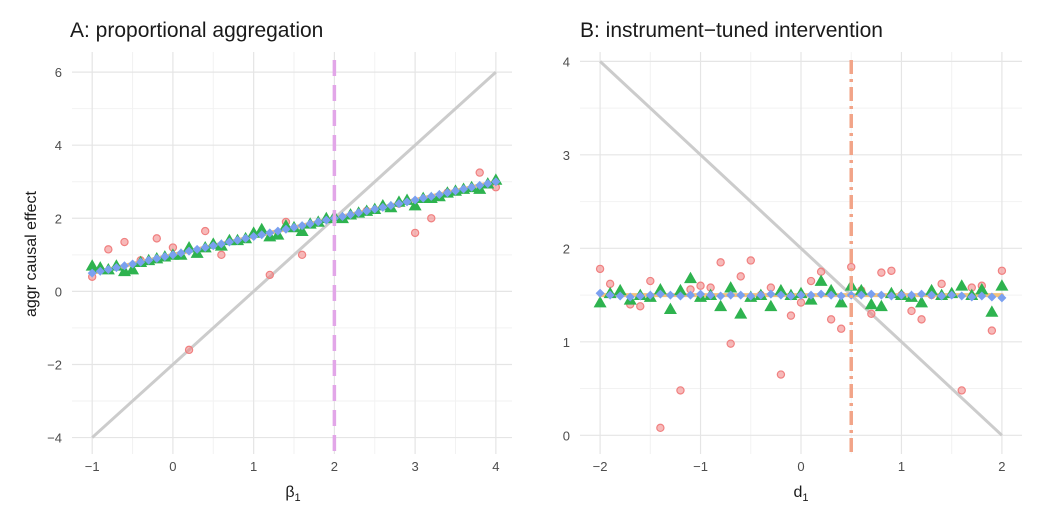  What do you see at coordinates (334, 466) in the screenshot?
I see `chart-a-xtick-label: 2` at bounding box center [334, 466].